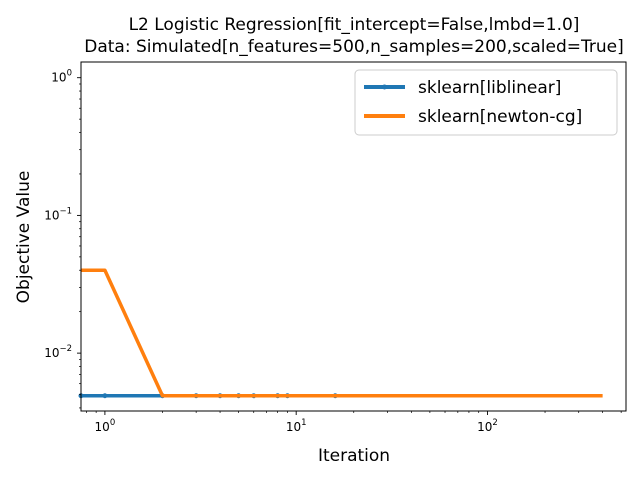 The image size is (640, 480). Describe the element at coordinates (61, 77) in the screenshot. I see `y-tick-label-2: 10⁰` at that location.